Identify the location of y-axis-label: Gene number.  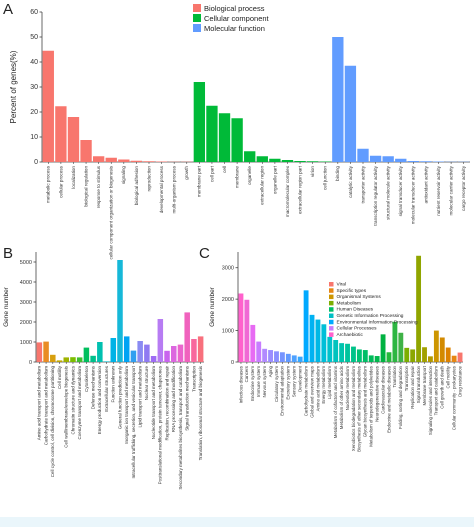
(6, 306).